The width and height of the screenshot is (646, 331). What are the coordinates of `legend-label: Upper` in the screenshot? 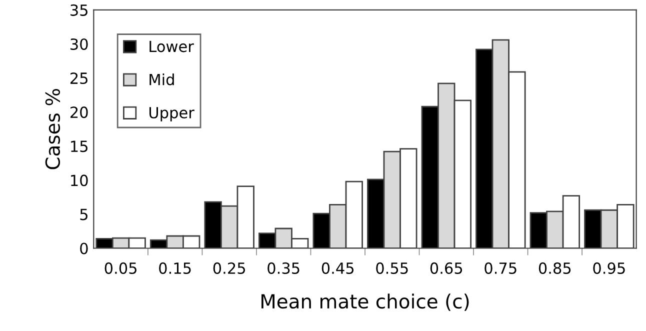 It's located at (171, 114).